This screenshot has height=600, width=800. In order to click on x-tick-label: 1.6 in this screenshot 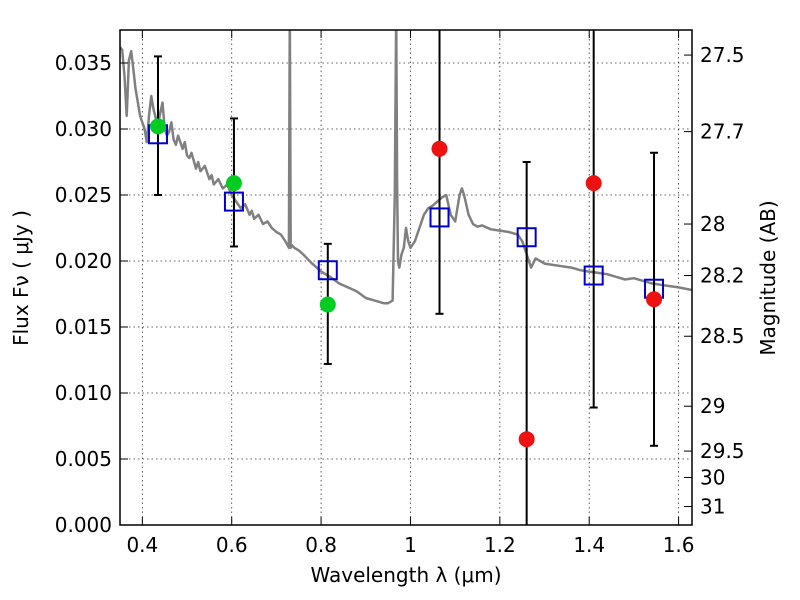, I will do `click(679, 545)`.